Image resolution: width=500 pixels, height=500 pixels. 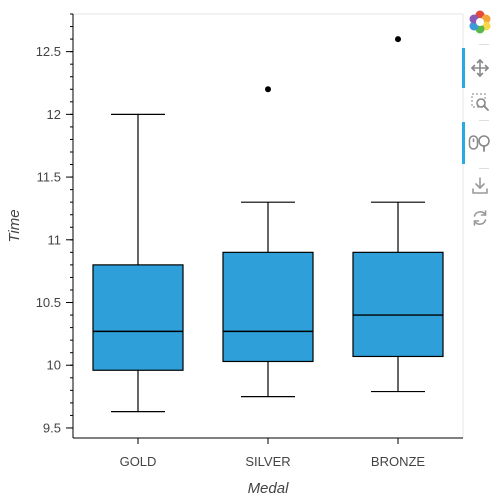 What do you see at coordinates (269, 488) in the screenshot?
I see `x-axis-title: Medal` at bounding box center [269, 488].